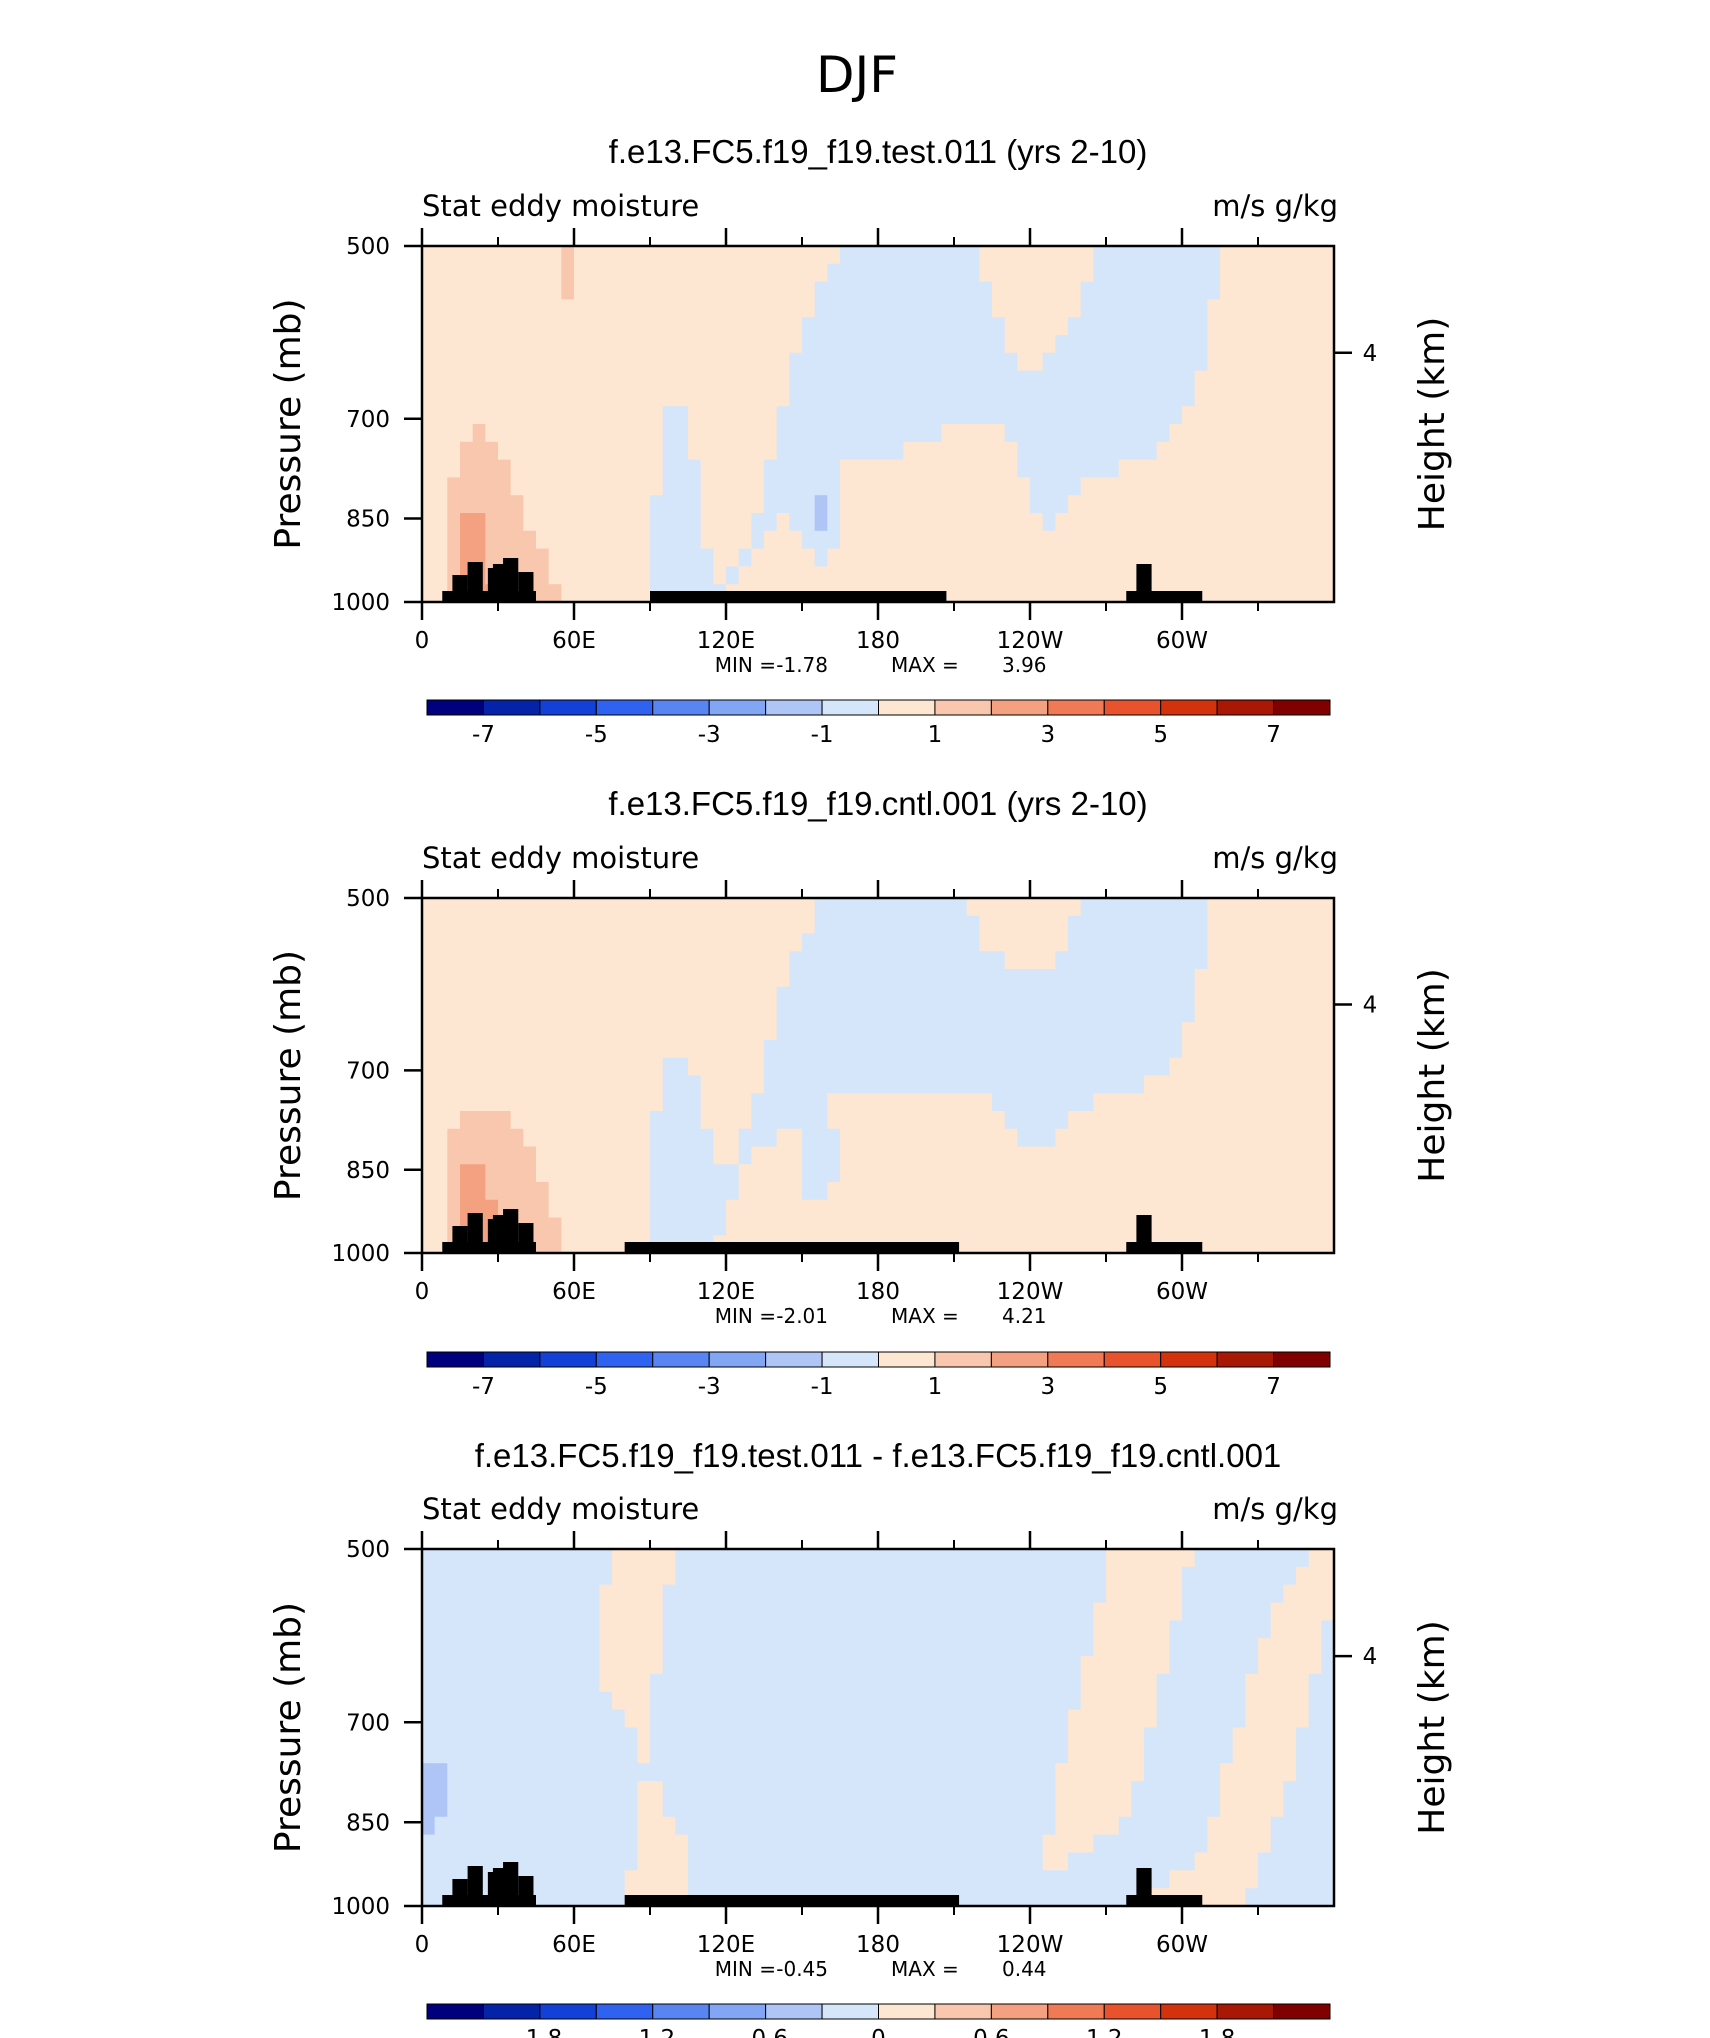 The height and width of the screenshot is (2038, 1710). I want to click on colorbar-swatch, so click(1132, 707).